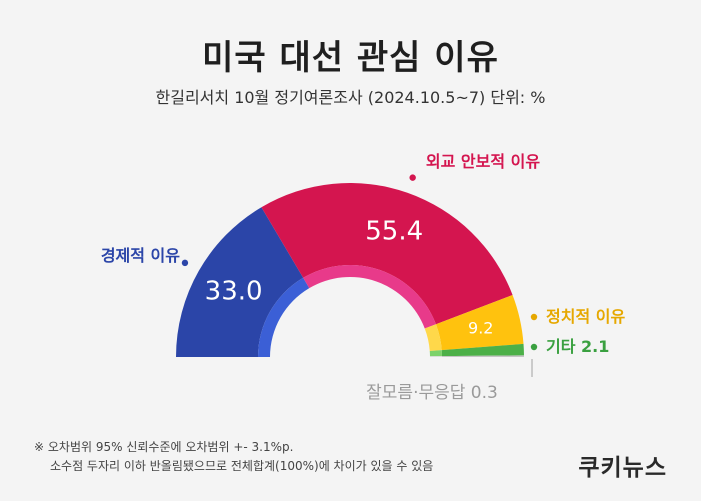 The height and width of the screenshot is (501, 701). I want to click on value-label-정치적-이유: 9.2, so click(480, 327).